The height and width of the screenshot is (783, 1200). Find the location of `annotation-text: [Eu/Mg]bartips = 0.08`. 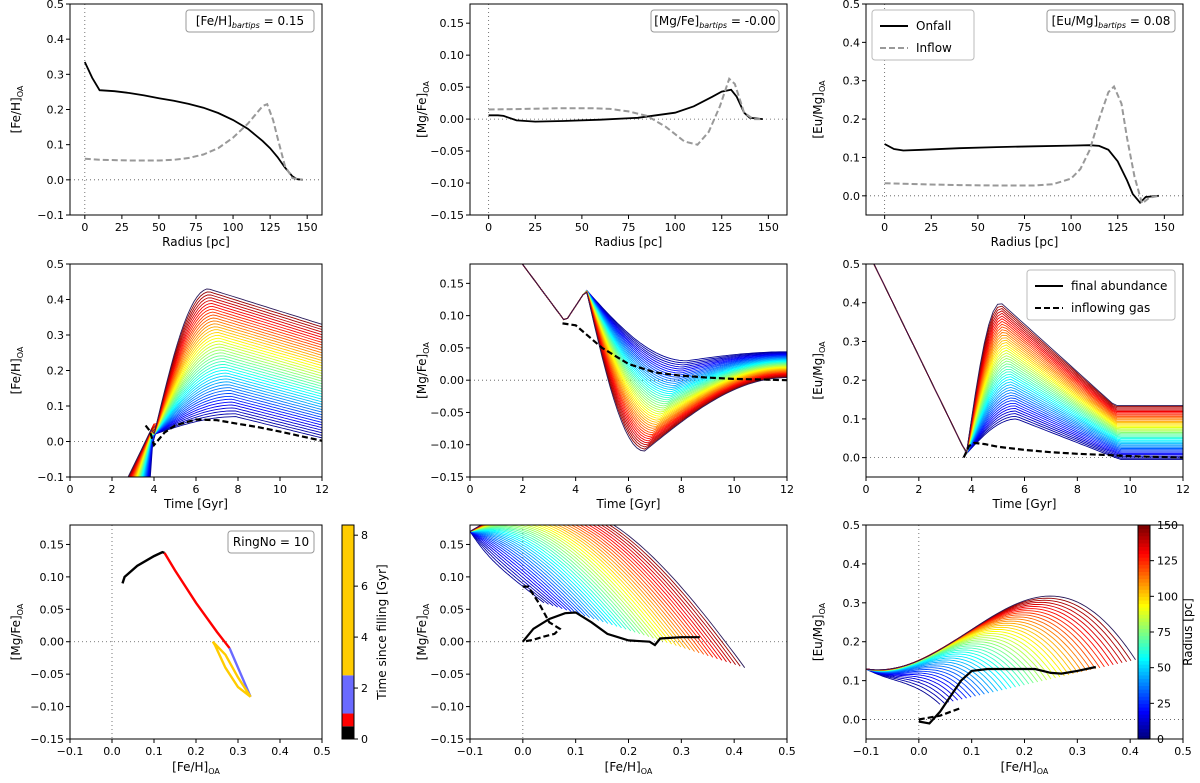

annotation-text: [Eu/Mg]bartips = 0.08 is located at coordinates (1111, 22).